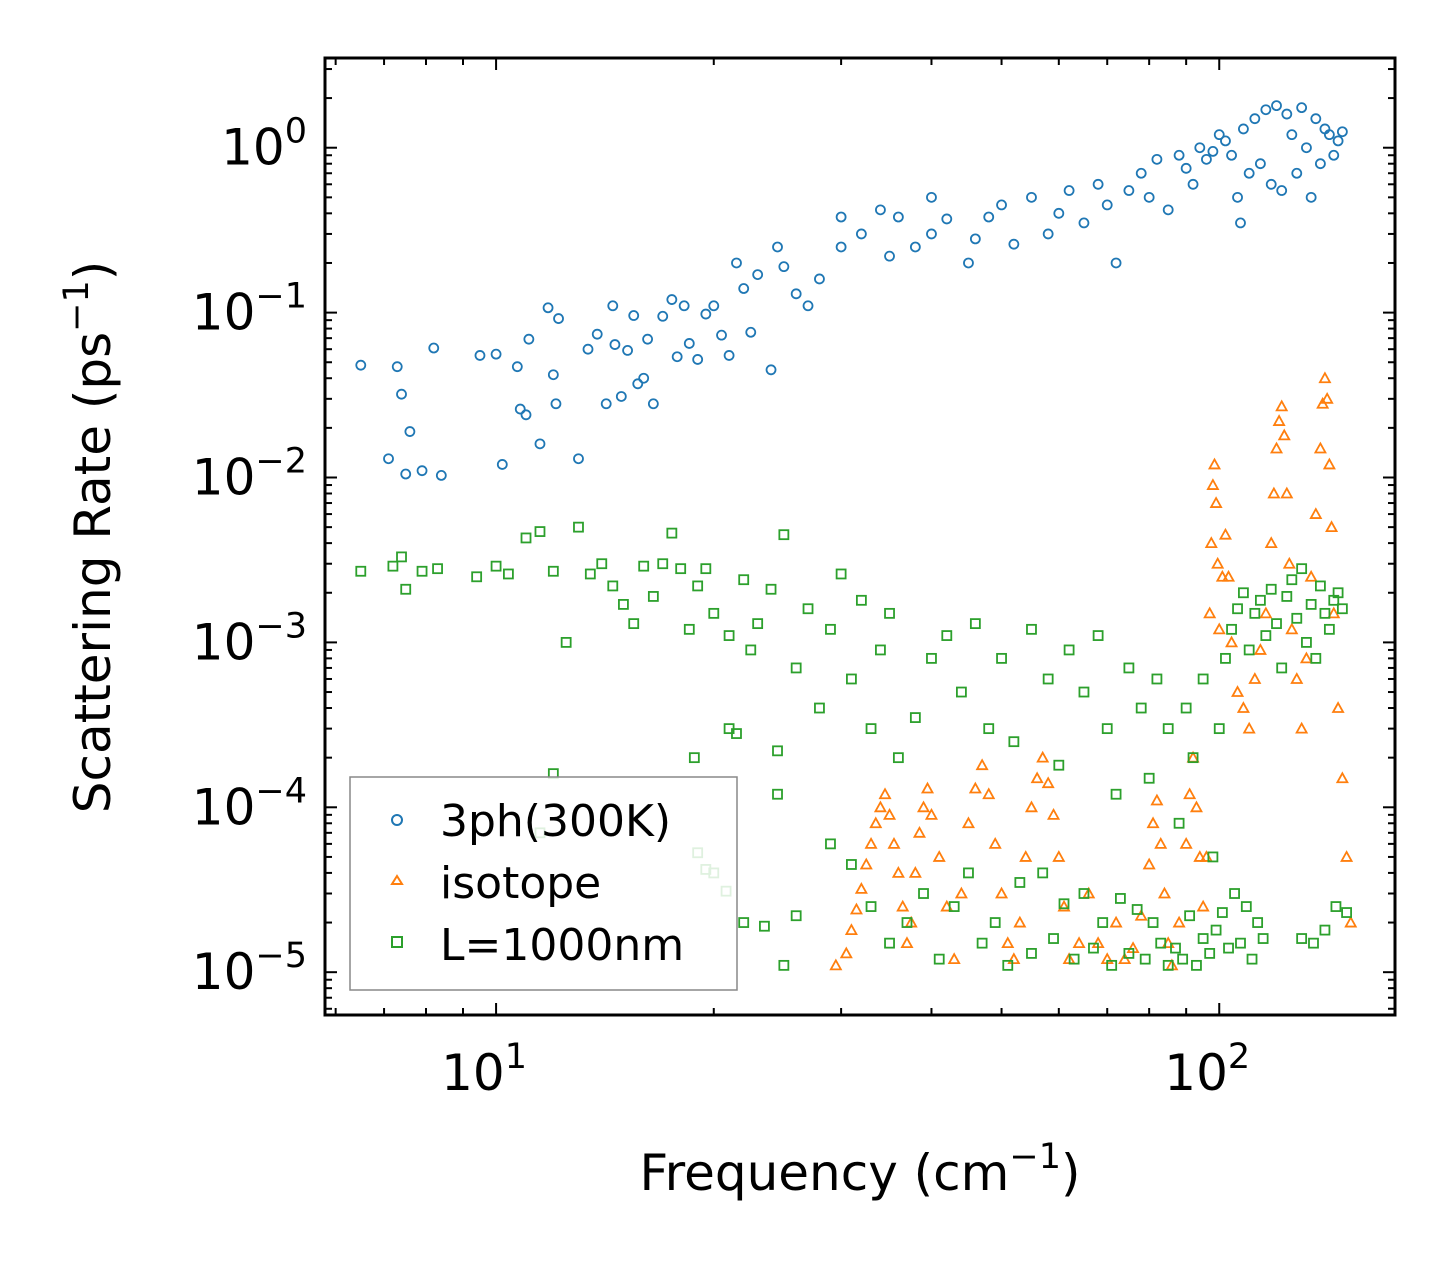  I want to click on y-tick-label: 10−4, so click(249, 803).